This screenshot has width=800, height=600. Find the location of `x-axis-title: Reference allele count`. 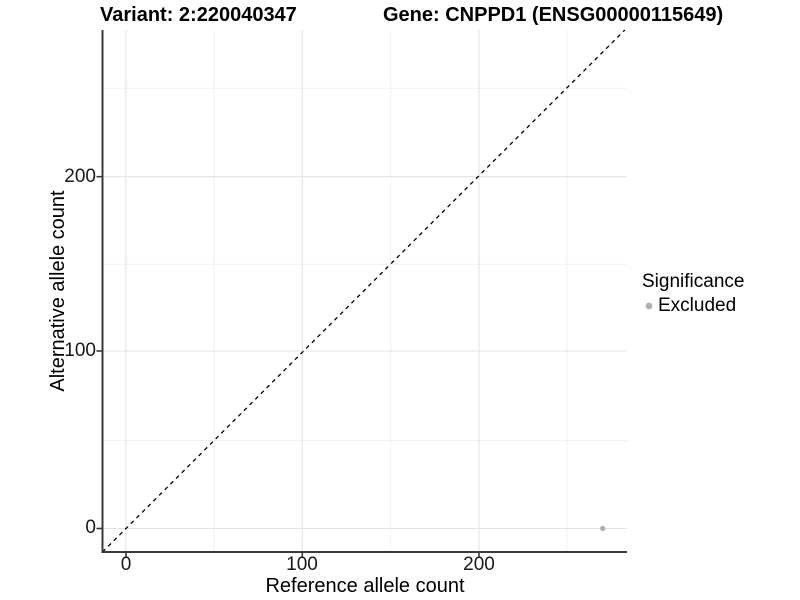

x-axis-title: Reference allele count is located at coordinates (365, 586).